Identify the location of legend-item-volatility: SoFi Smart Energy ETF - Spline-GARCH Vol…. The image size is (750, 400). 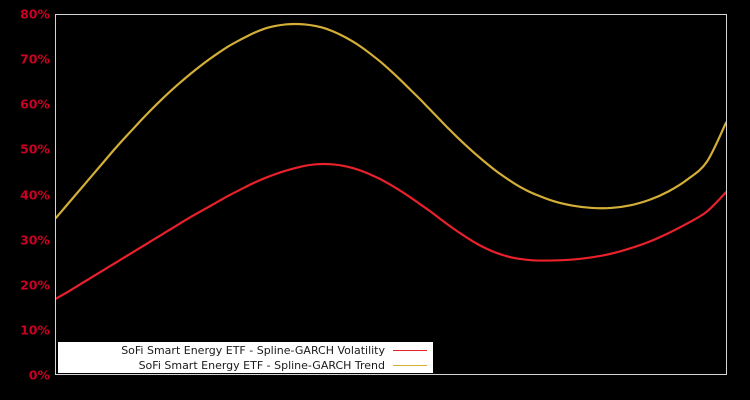
(245, 350).